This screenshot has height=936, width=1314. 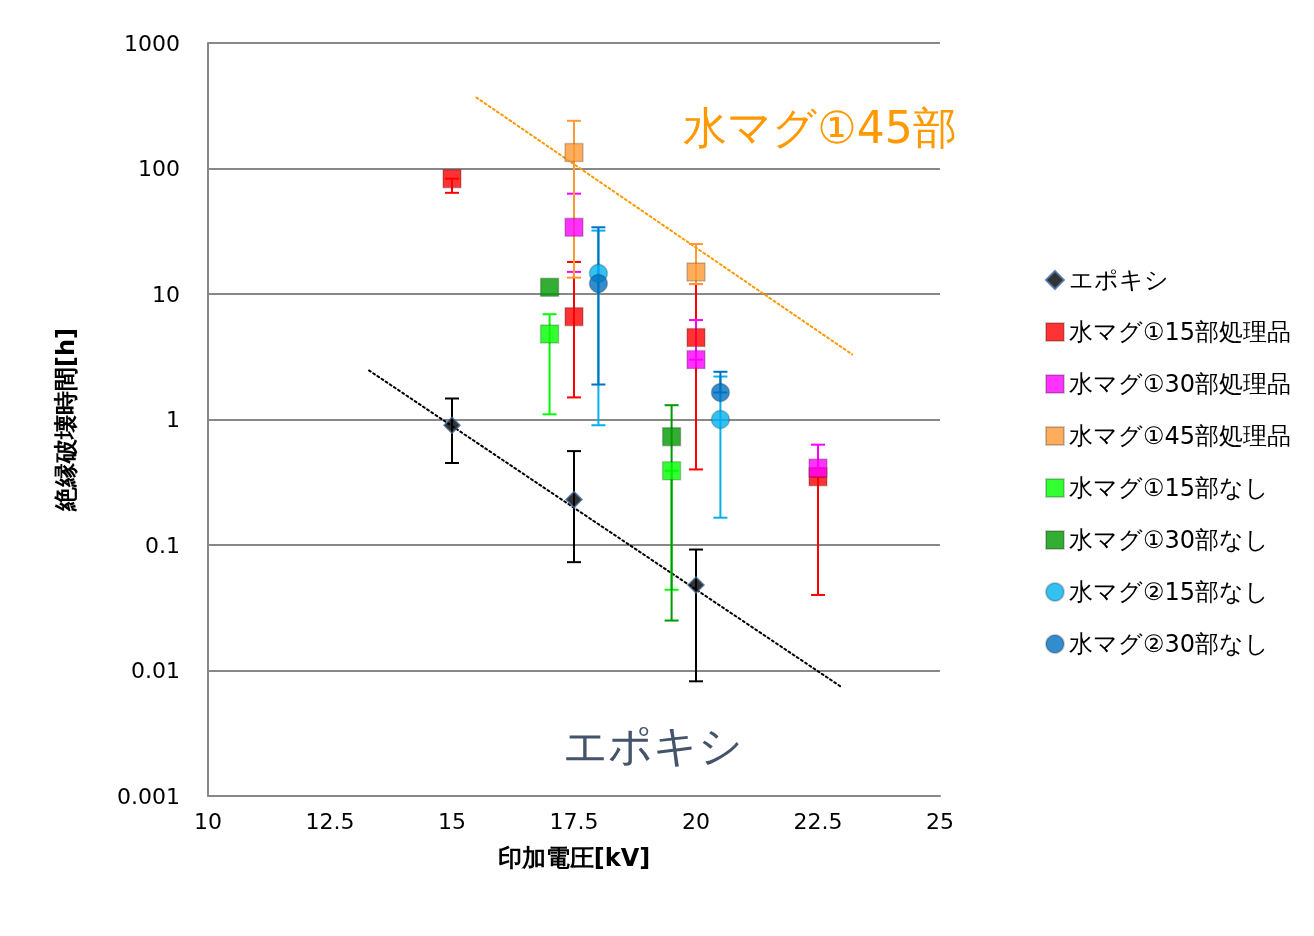 I want to click on x-tick-label: 25, so click(x=940, y=821).